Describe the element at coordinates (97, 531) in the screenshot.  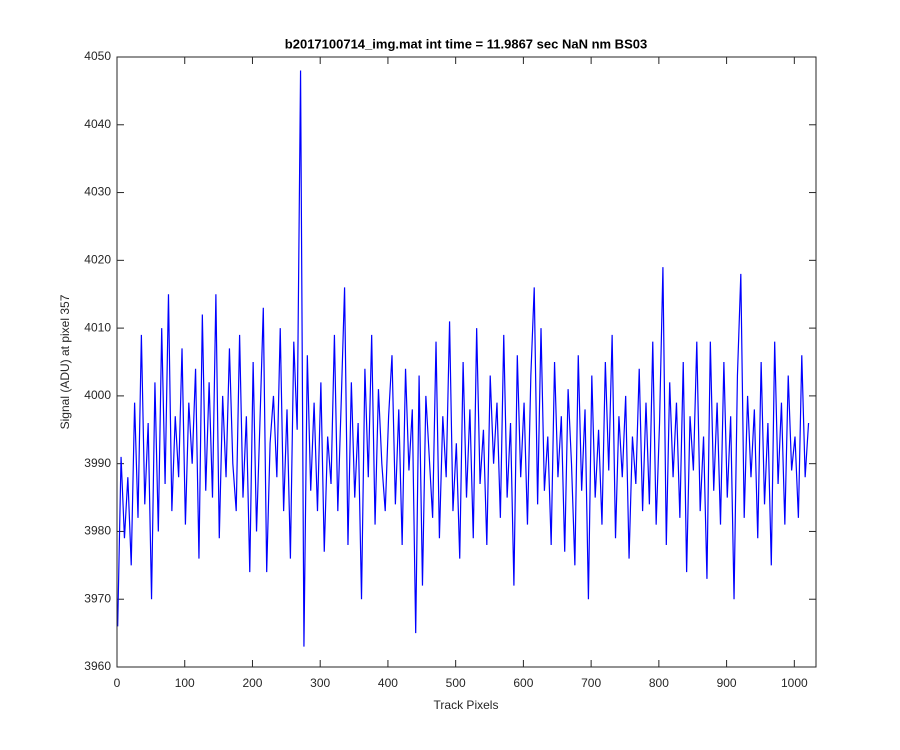
I see `y-tick-label: 3980` at that location.